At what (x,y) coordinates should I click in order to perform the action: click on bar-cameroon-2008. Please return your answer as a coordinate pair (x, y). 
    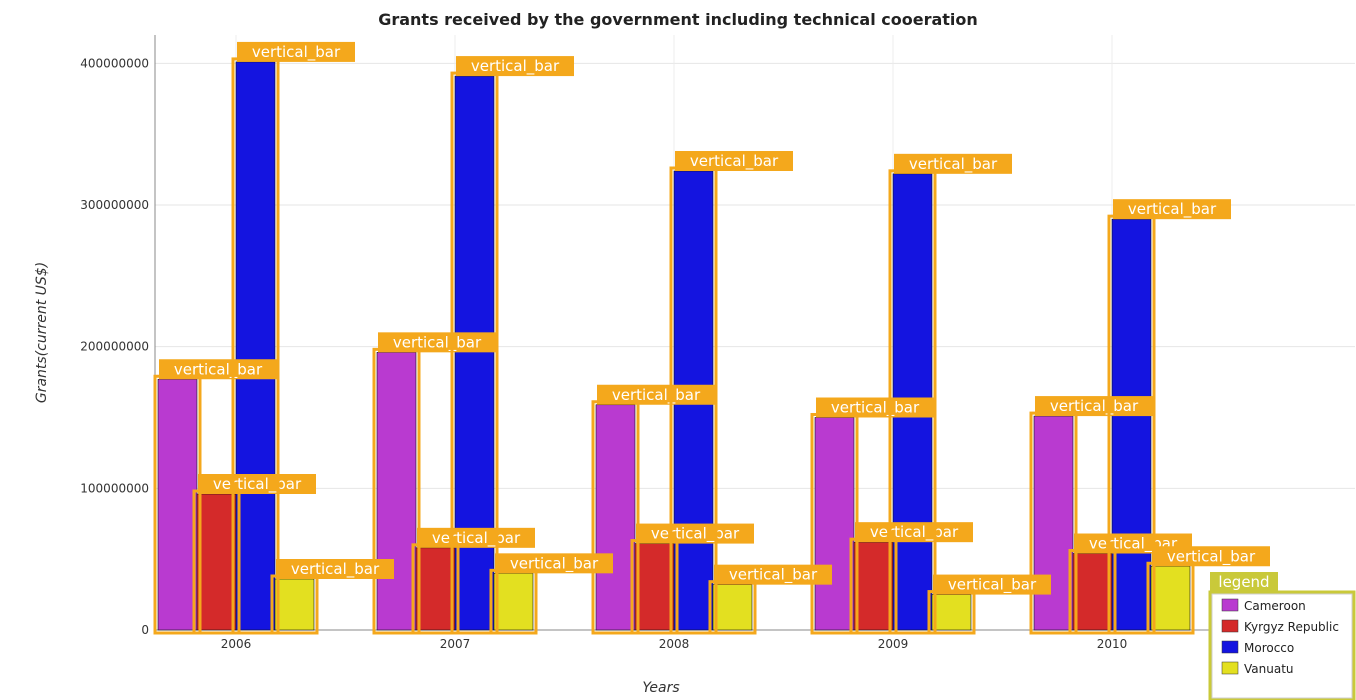
    Looking at the image, I should click on (615, 517).